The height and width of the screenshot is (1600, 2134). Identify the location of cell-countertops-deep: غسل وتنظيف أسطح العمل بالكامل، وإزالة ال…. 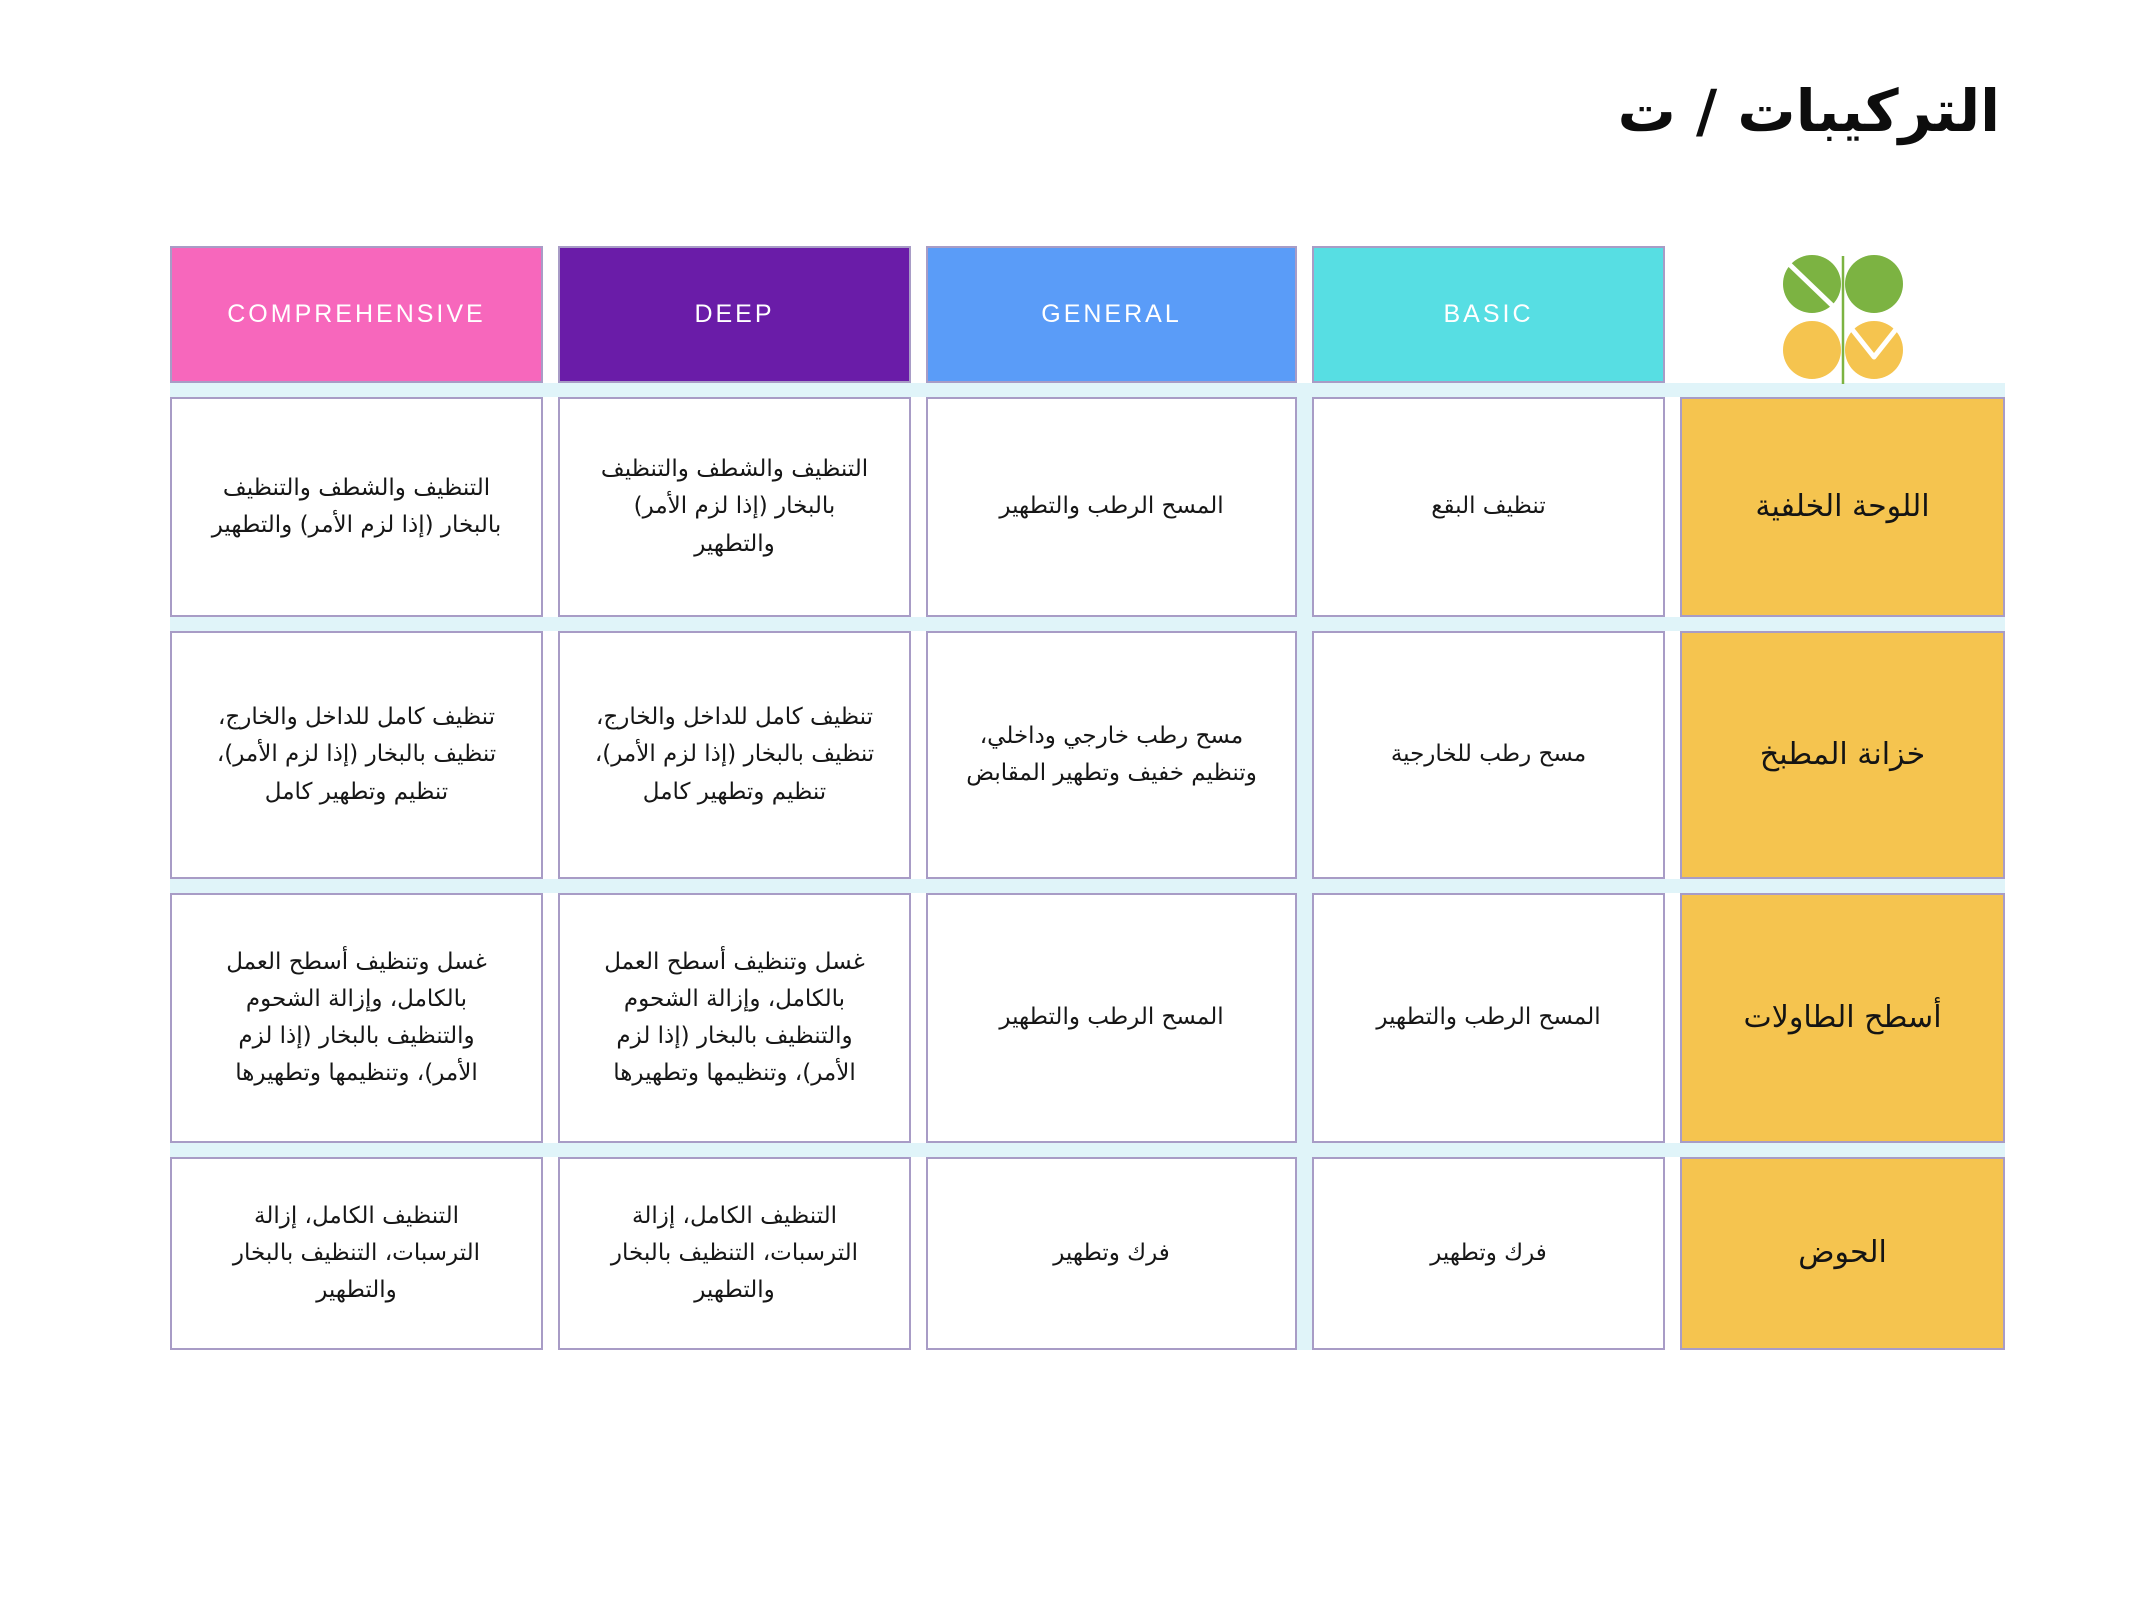
(734, 1018).